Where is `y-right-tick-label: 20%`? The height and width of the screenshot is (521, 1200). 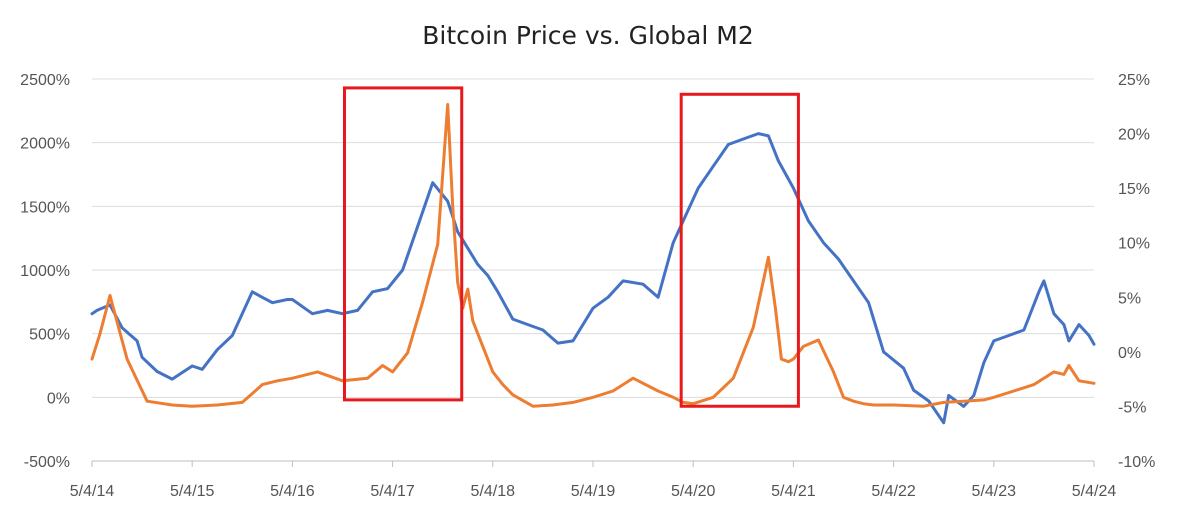 y-right-tick-label: 20% is located at coordinates (1134, 135).